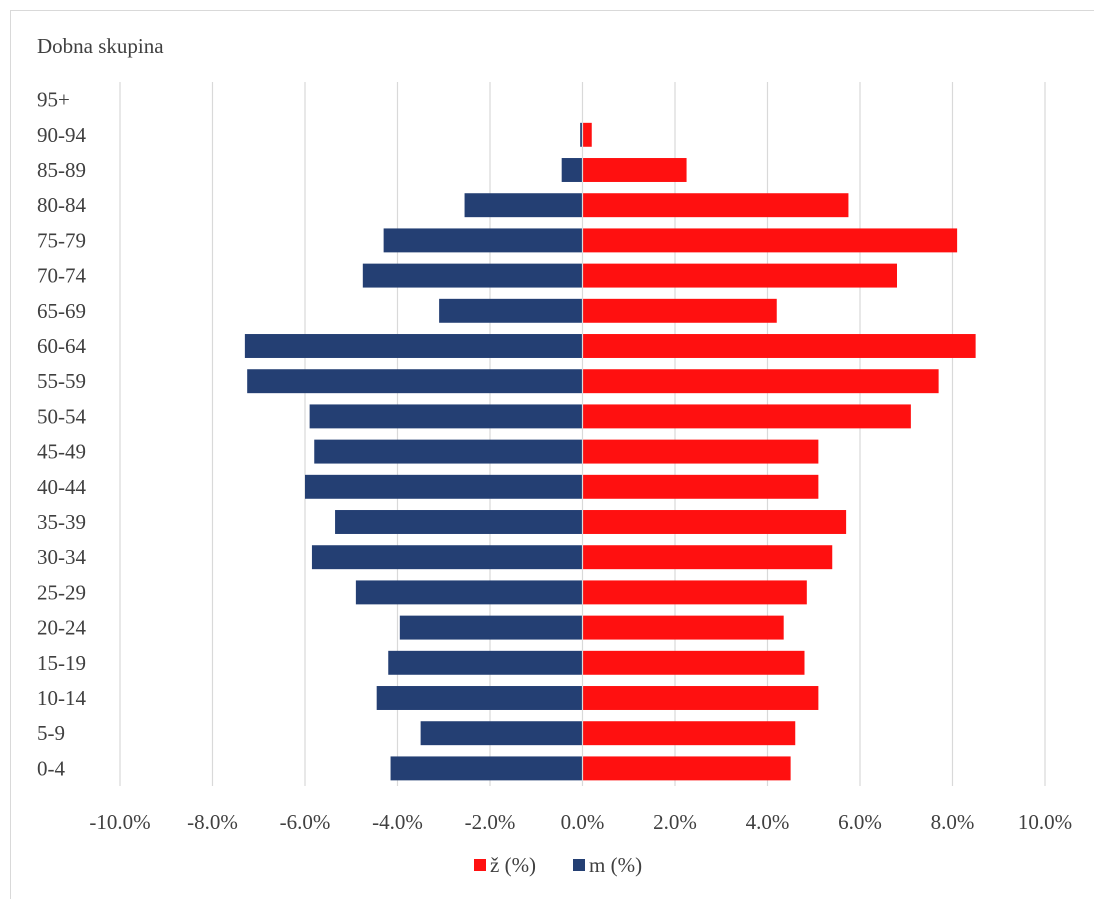  What do you see at coordinates (953, 822) in the screenshot?
I see `x-tick-label: 8.0%` at bounding box center [953, 822].